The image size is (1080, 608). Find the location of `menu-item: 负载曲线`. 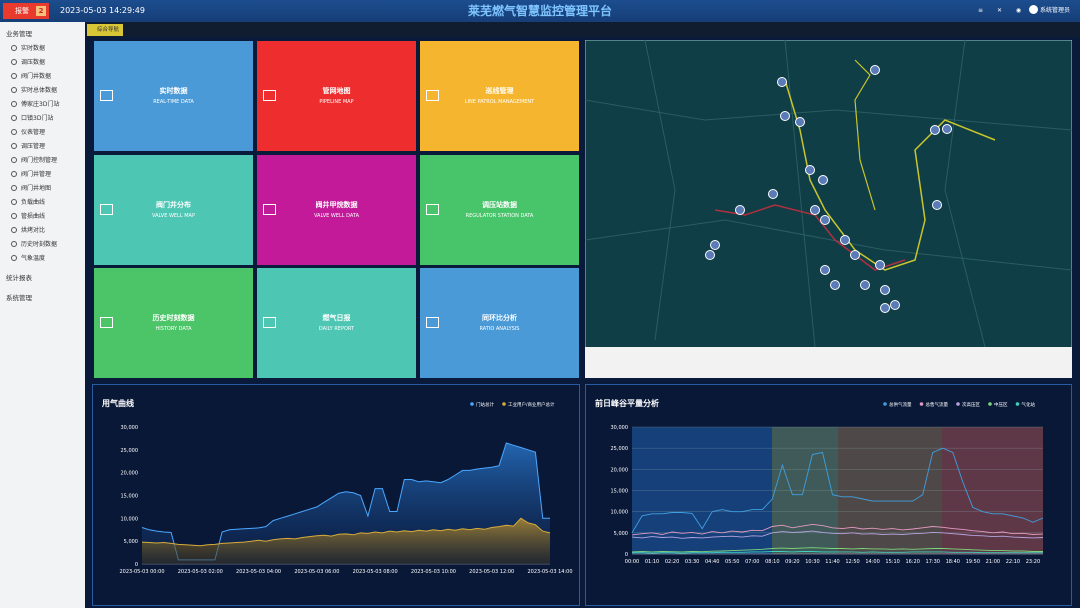

menu-item: 负载曲线 is located at coordinates (42, 203).